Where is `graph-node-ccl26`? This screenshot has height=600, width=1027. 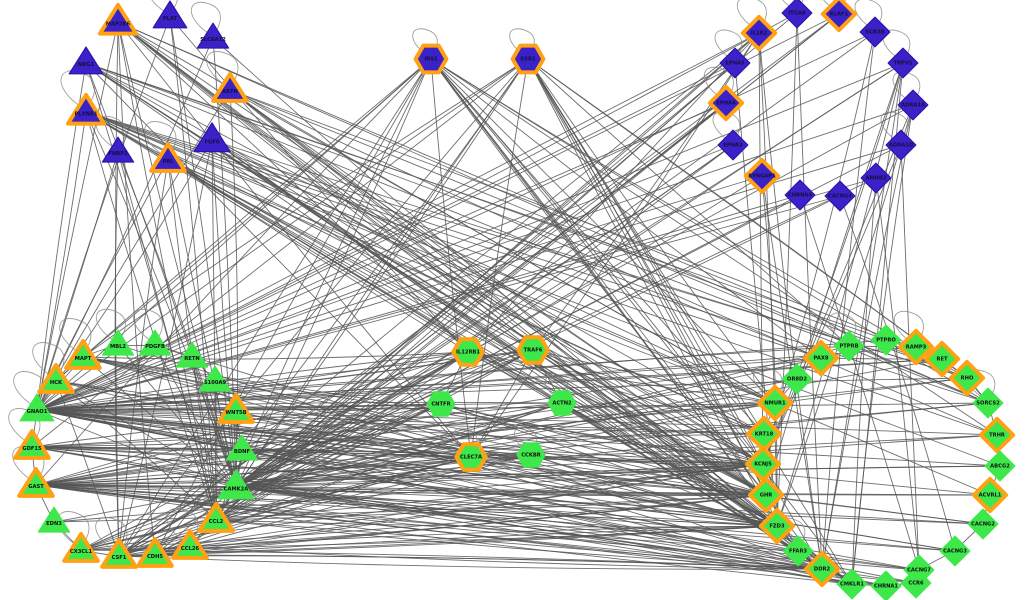
graph-node-ccl26 is located at coordinates (190, 544).